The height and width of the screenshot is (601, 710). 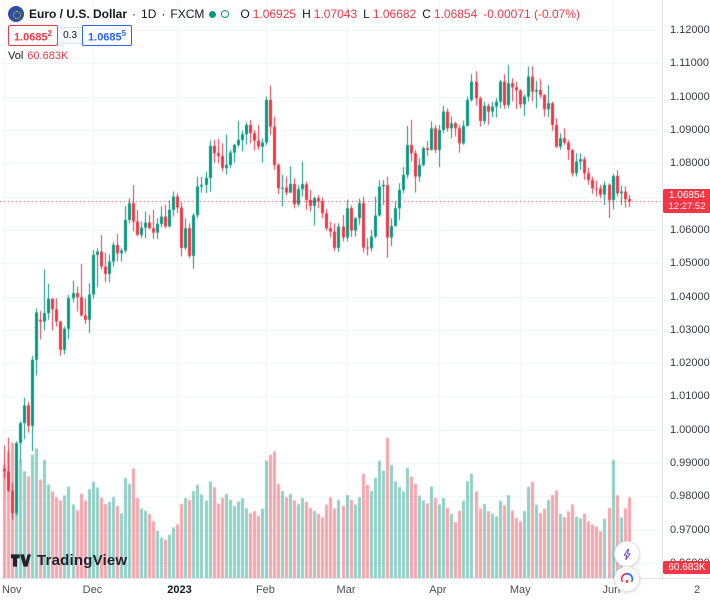 I want to click on tradingview-watermark: TradingView, so click(x=68, y=560).